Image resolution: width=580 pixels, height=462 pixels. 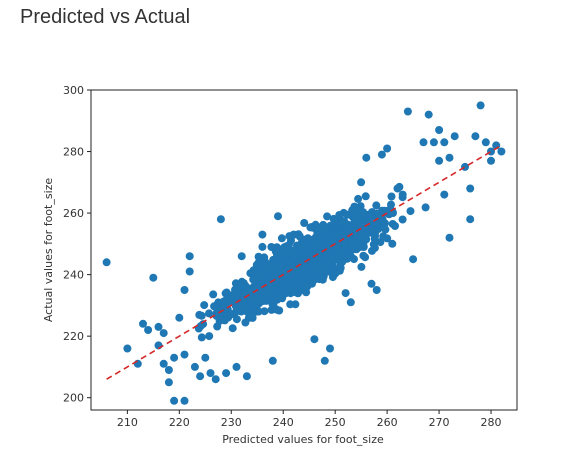 I want to click on page-title: Predicted vs Actual, so click(x=105, y=17).